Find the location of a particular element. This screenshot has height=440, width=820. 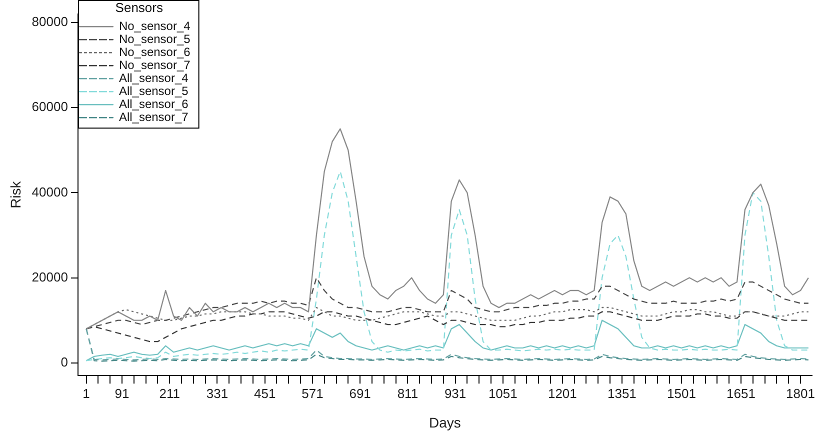

x-tick-label: 1801 is located at coordinates (800, 393).